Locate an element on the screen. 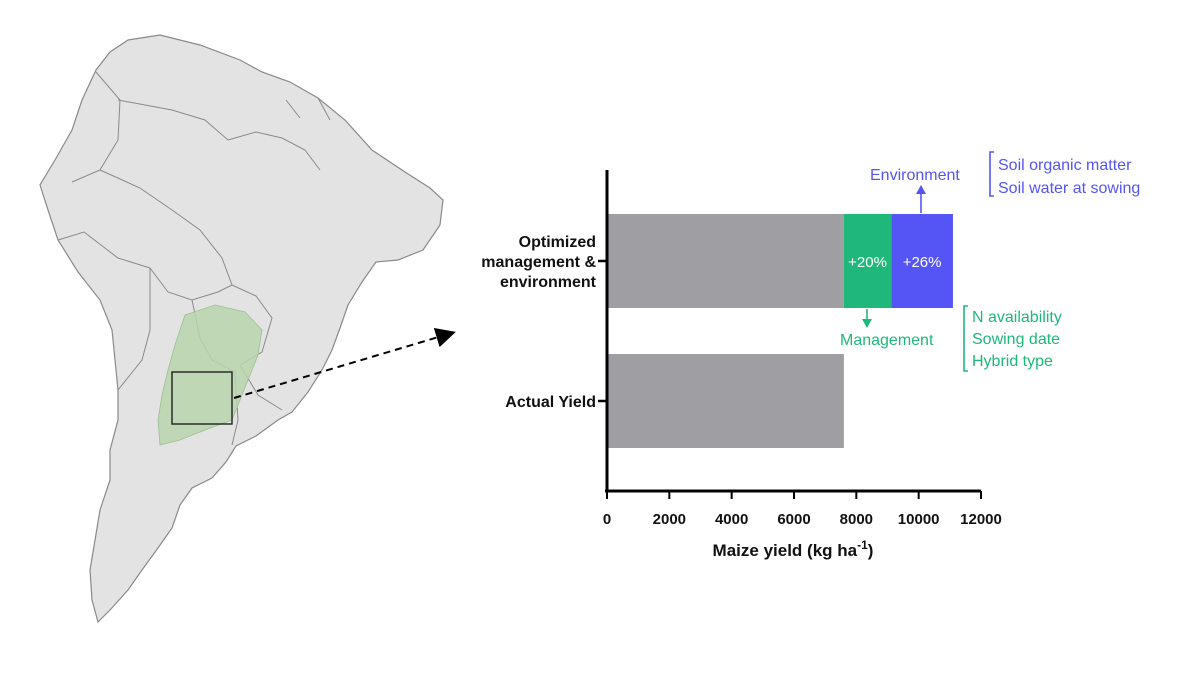 The height and width of the screenshot is (675, 1200). management-item: Sowing date is located at coordinates (1016, 339).